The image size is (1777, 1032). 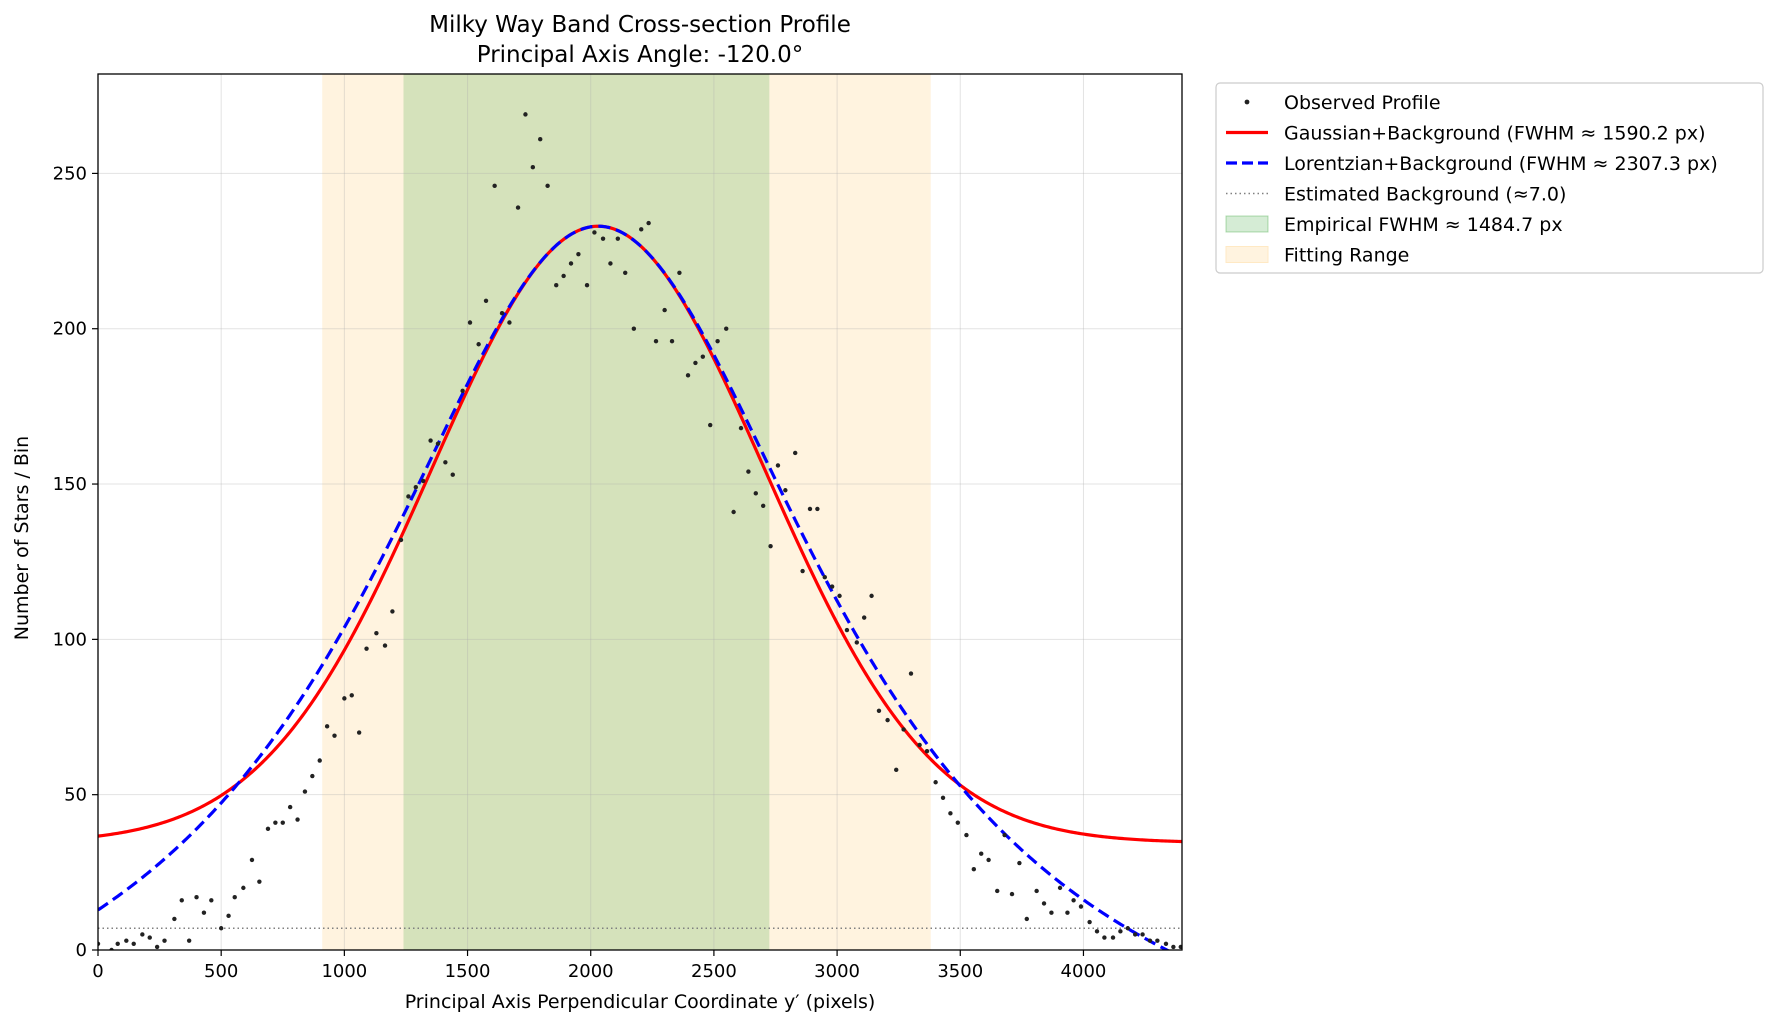 I want to click on y-axis-label: Number of Stars / Bin, so click(x=22, y=538).